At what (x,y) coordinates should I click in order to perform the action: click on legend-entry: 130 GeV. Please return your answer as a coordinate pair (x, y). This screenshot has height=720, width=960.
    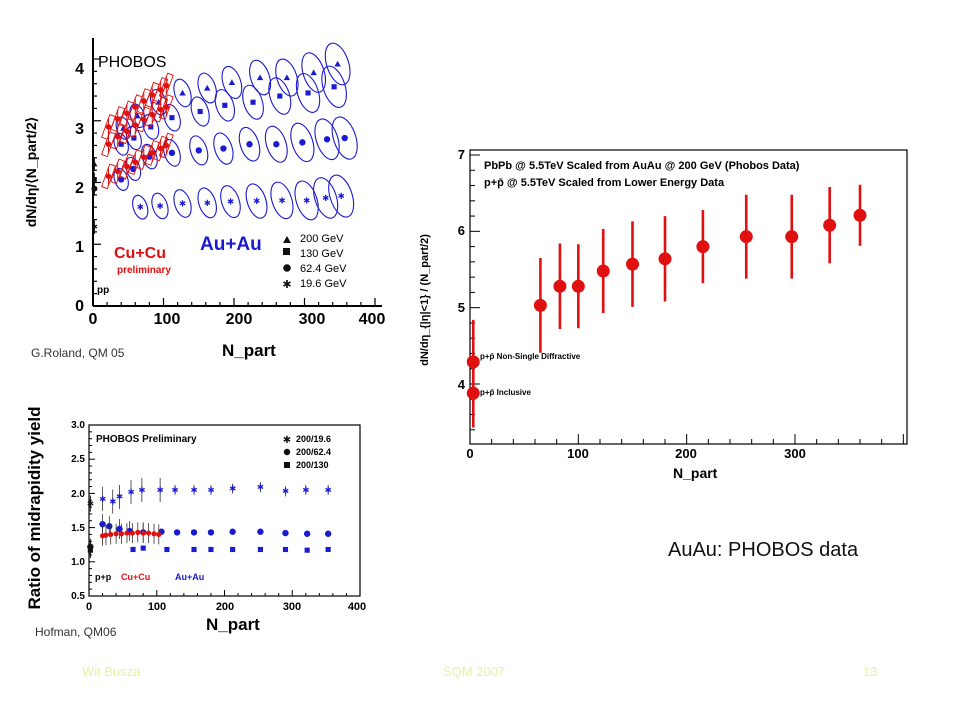
    Looking at the image, I should click on (322, 254).